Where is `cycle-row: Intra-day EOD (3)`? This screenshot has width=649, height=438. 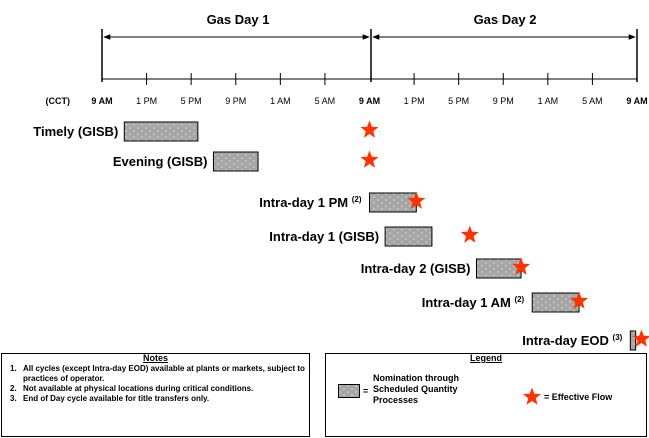 cycle-row: Intra-day EOD (3) is located at coordinates (585, 340).